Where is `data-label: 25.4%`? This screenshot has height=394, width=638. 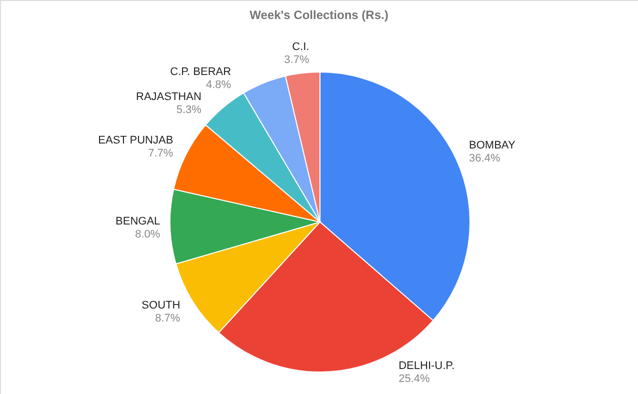 data-label: 25.4% is located at coordinates (414, 379).